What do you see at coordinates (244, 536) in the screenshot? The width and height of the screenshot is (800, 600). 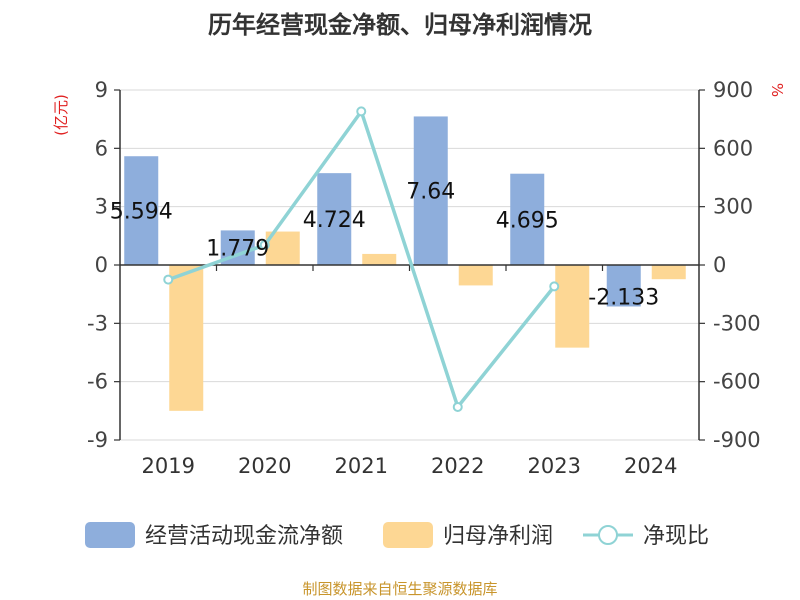 I see `legend-label-cashflow: 经营活动现金流净额` at bounding box center [244, 536].